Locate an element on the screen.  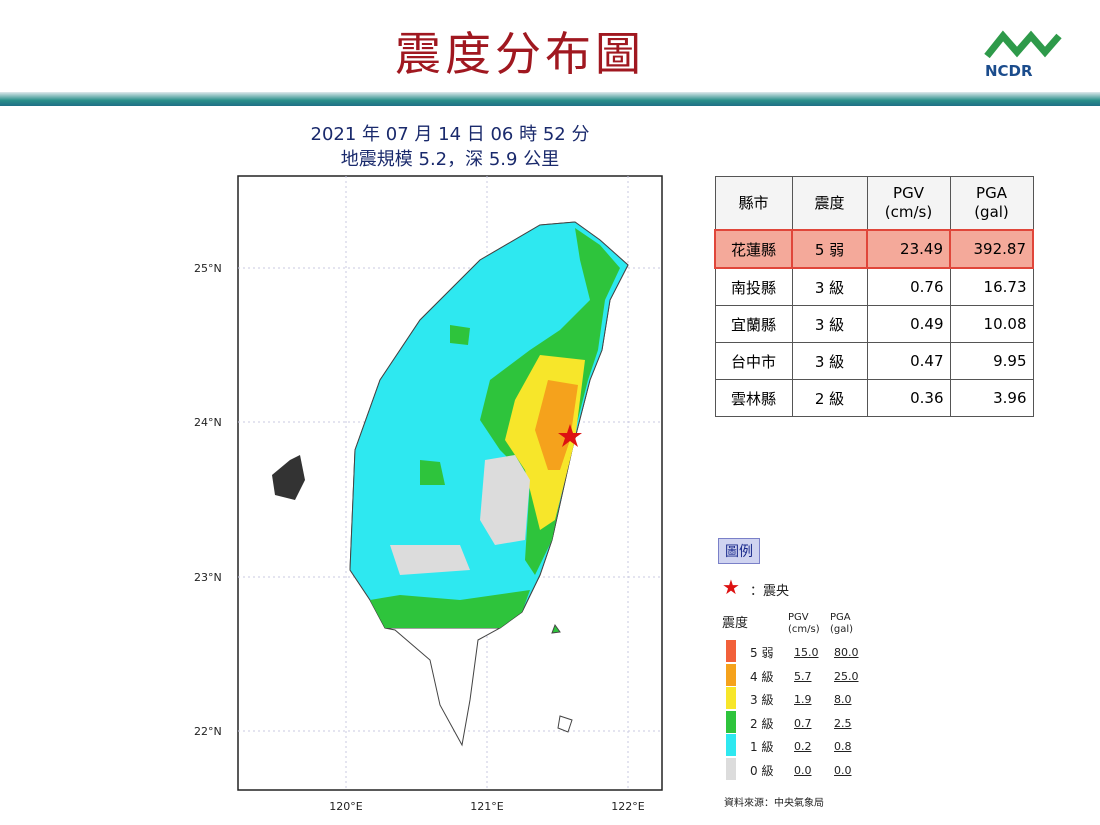
legend-pga: 2.5 is located at coordinates (843, 723).